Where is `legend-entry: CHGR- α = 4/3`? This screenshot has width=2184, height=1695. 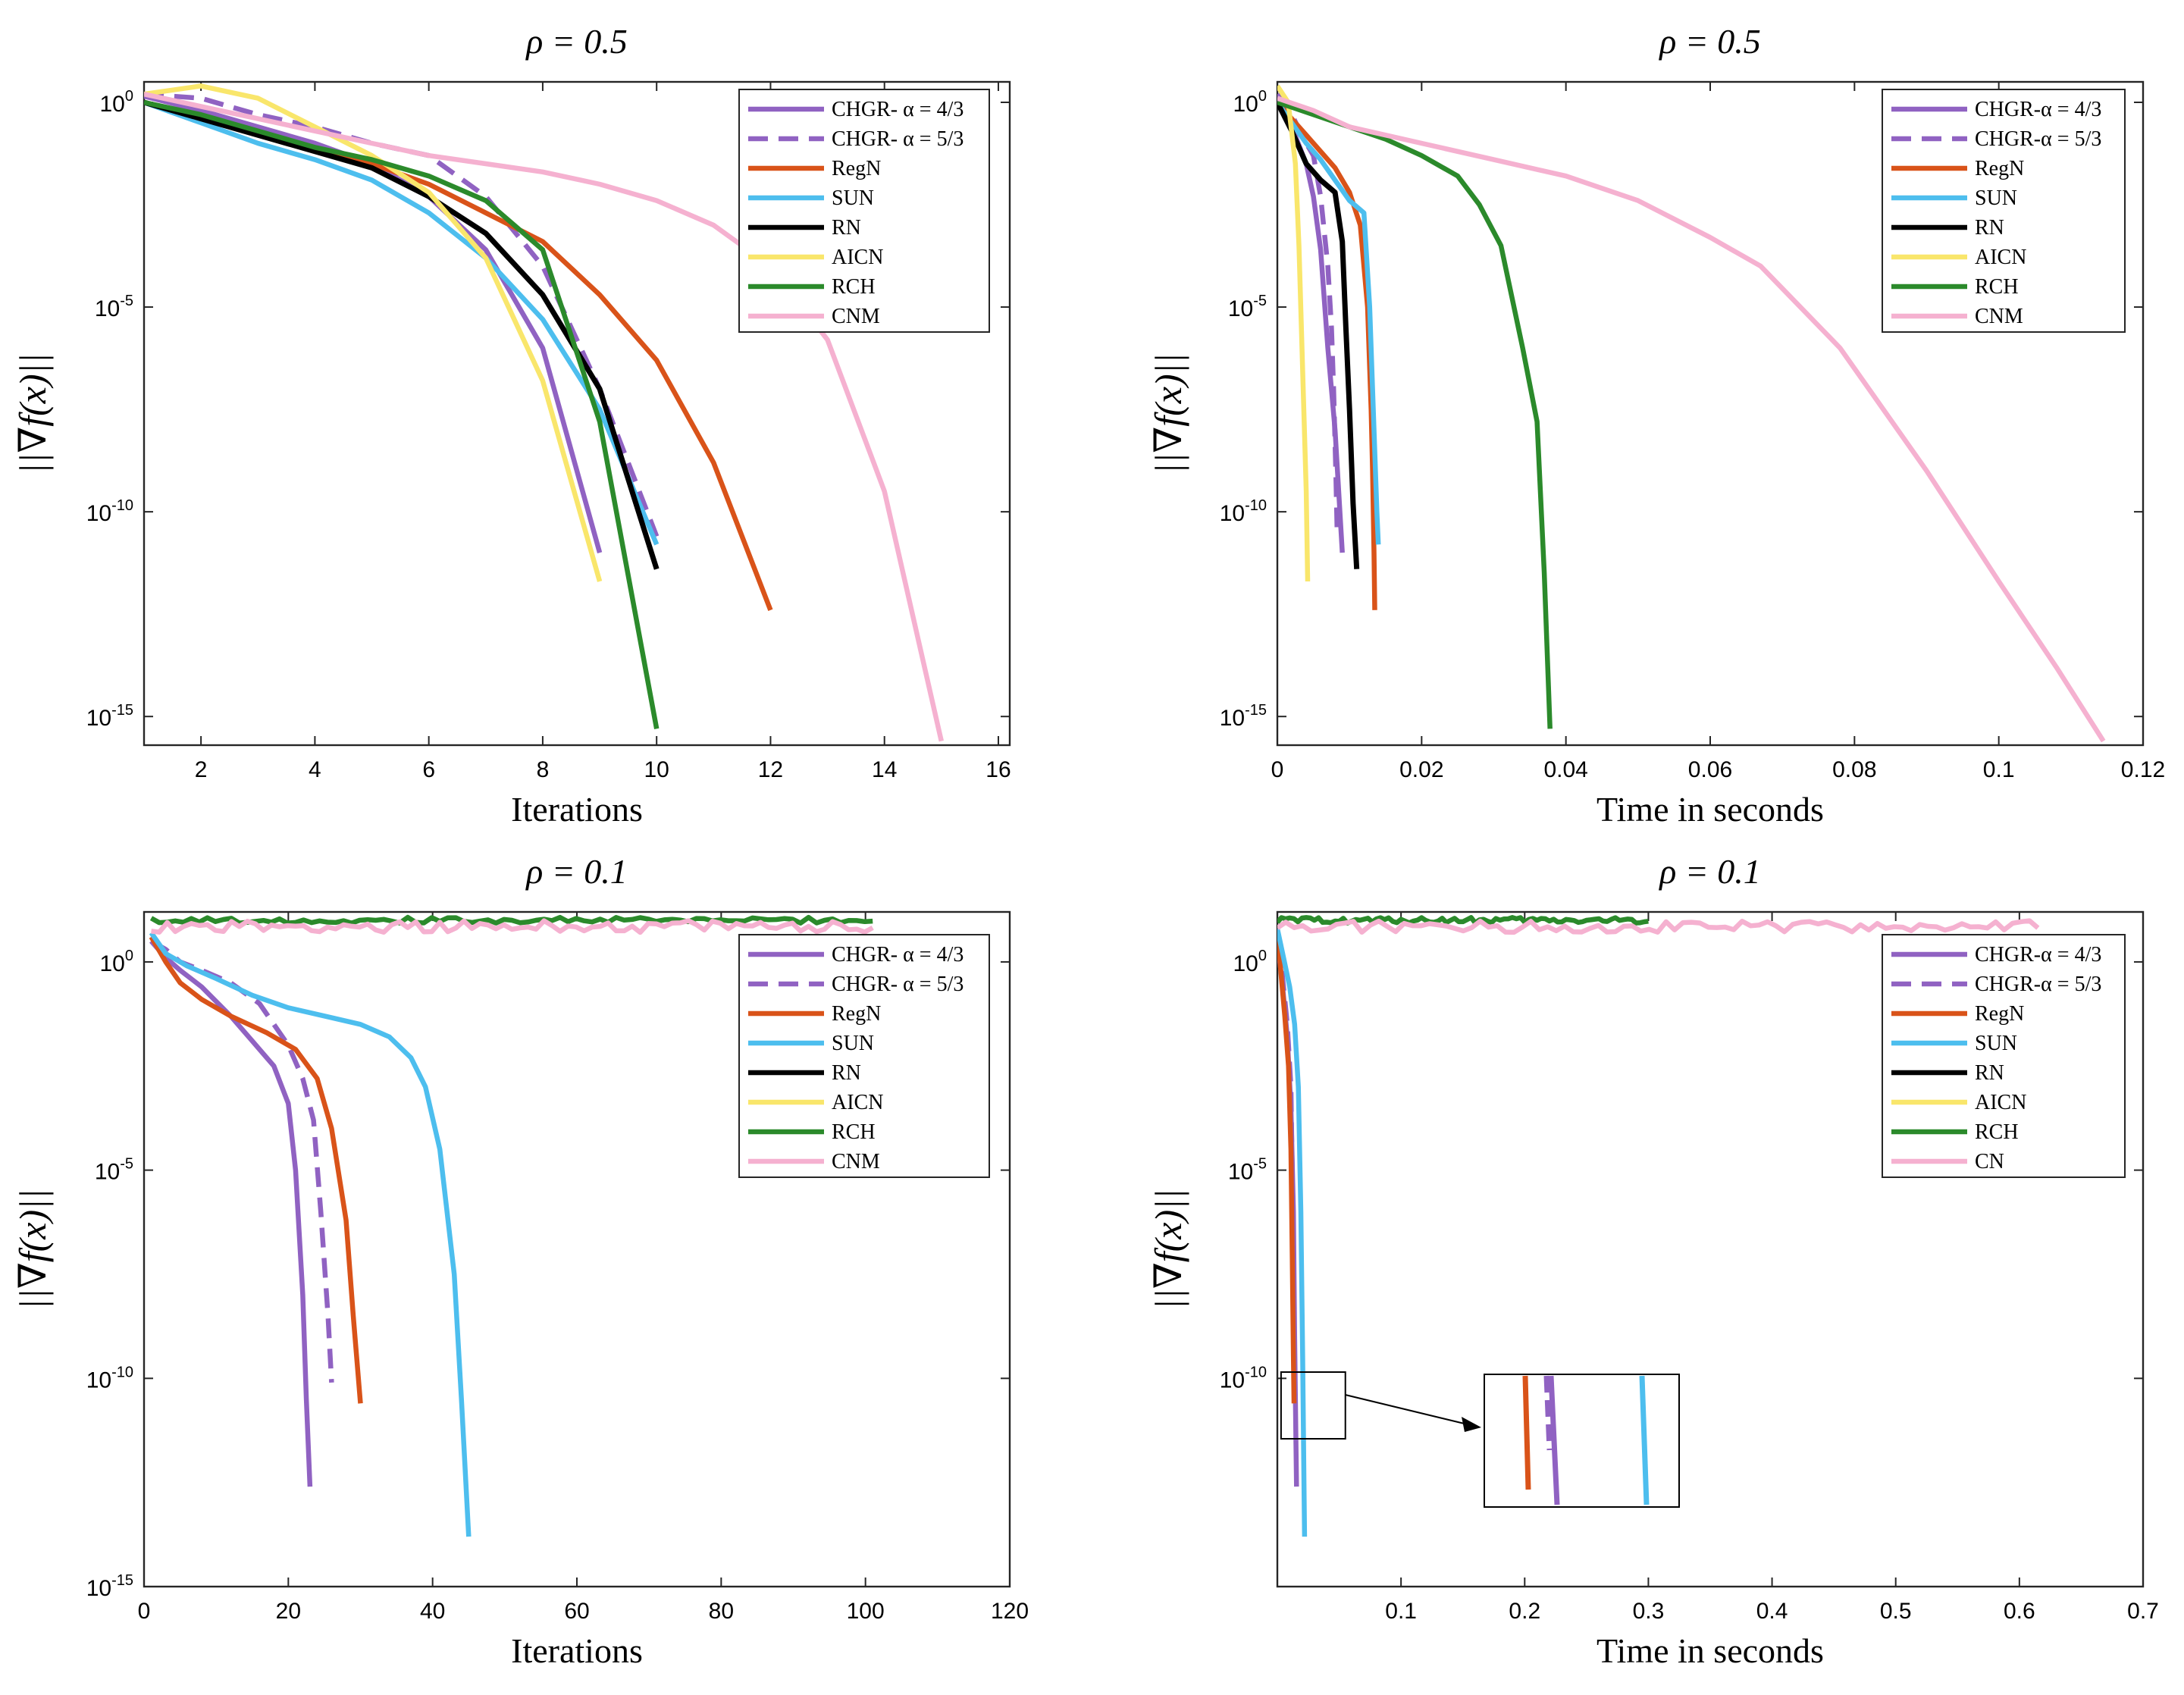 legend-entry: CHGR- α = 4/3 is located at coordinates (898, 955).